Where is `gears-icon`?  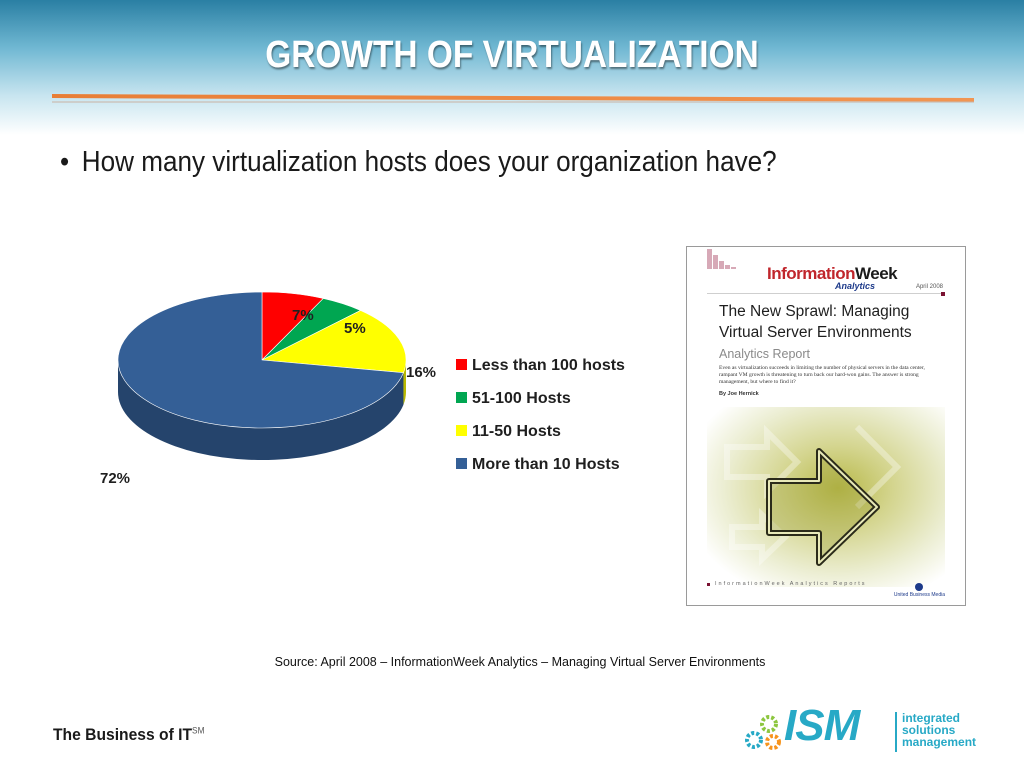
gears-icon is located at coordinates (763, 732).